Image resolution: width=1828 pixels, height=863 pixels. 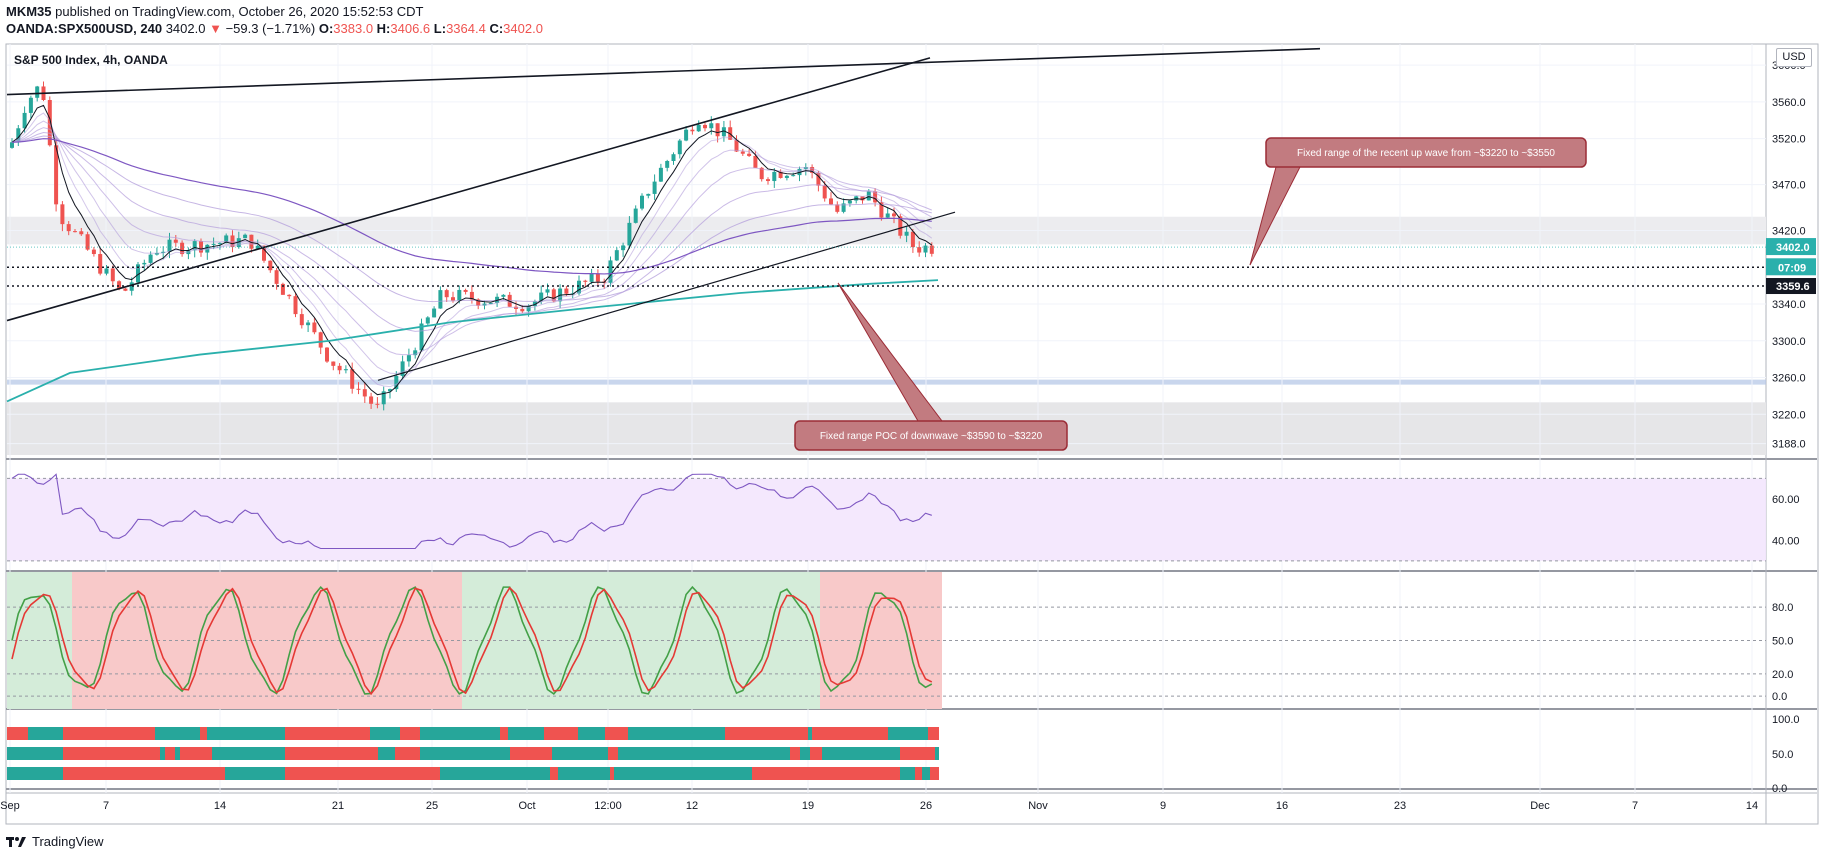 I want to click on high-value: 3406.6, so click(x=410, y=28).